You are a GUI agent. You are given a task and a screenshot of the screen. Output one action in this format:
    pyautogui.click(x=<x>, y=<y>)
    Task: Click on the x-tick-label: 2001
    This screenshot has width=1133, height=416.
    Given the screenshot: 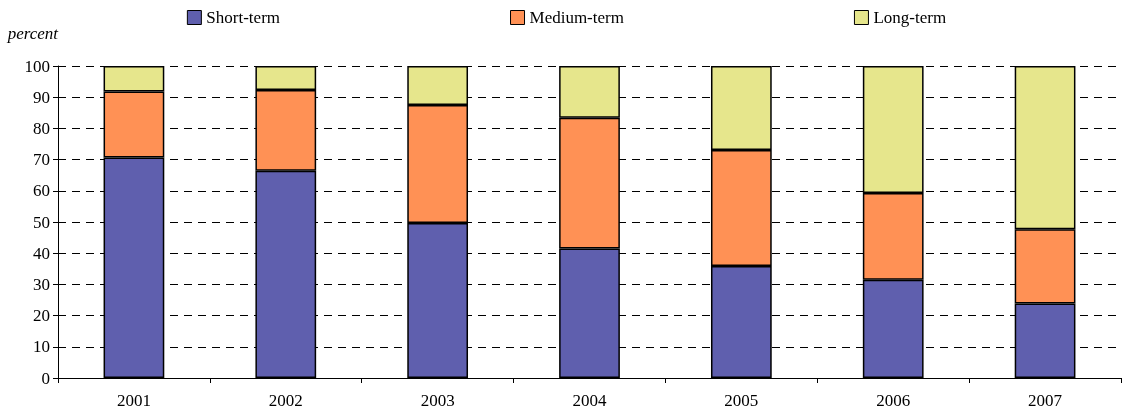 What is the action you would take?
    pyautogui.click(x=133, y=400)
    